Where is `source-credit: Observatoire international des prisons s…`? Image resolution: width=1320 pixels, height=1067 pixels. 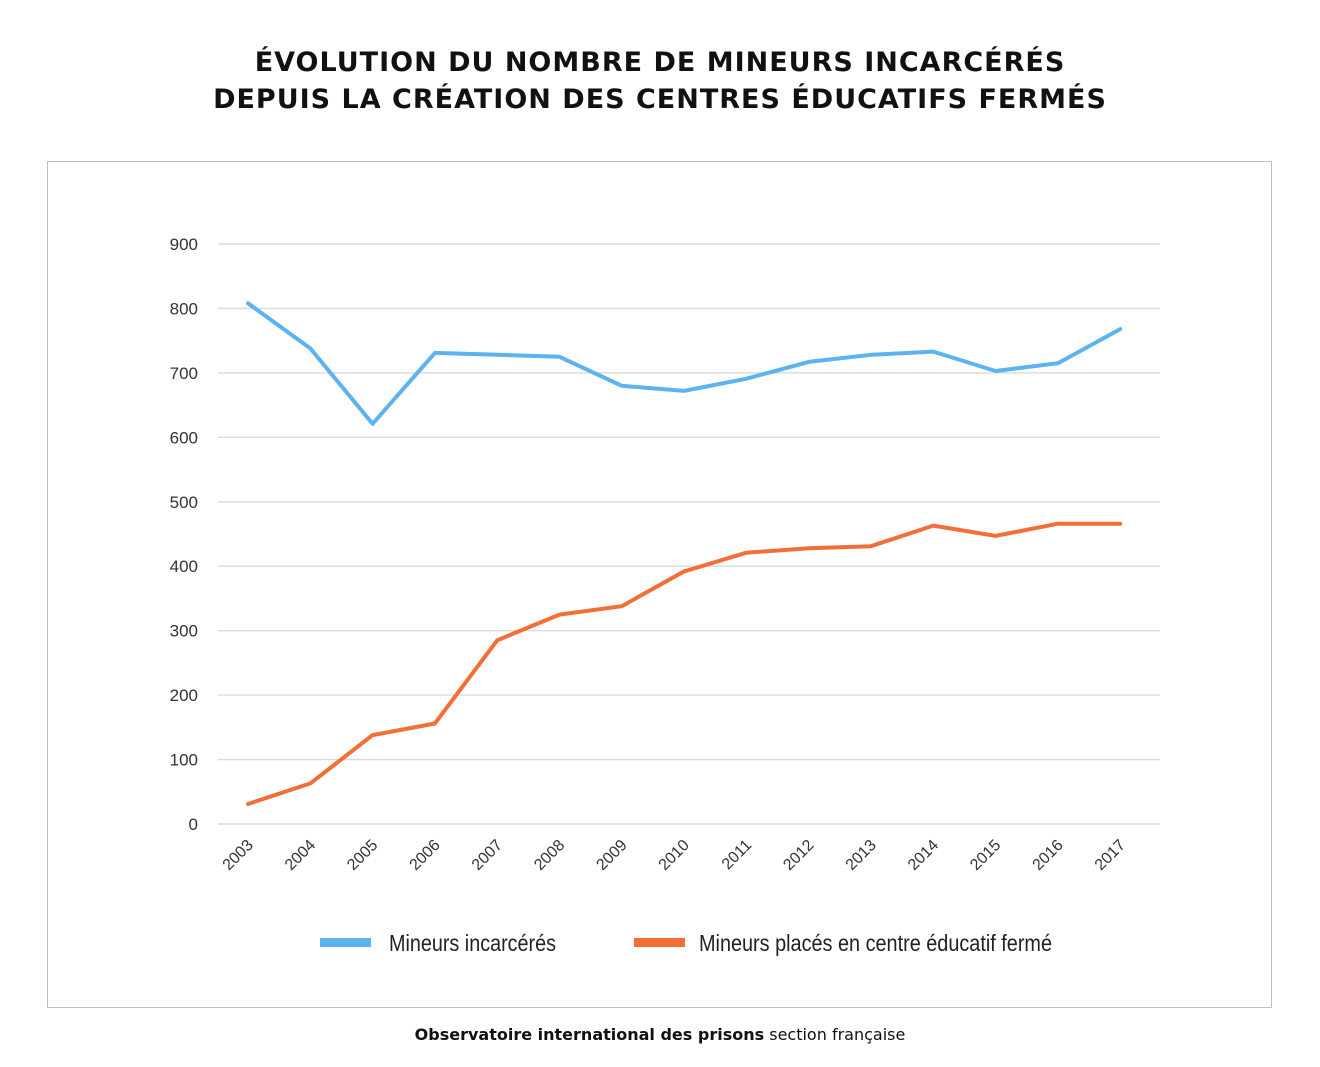
source-credit: Observatoire international des prisons s… is located at coordinates (660, 1034).